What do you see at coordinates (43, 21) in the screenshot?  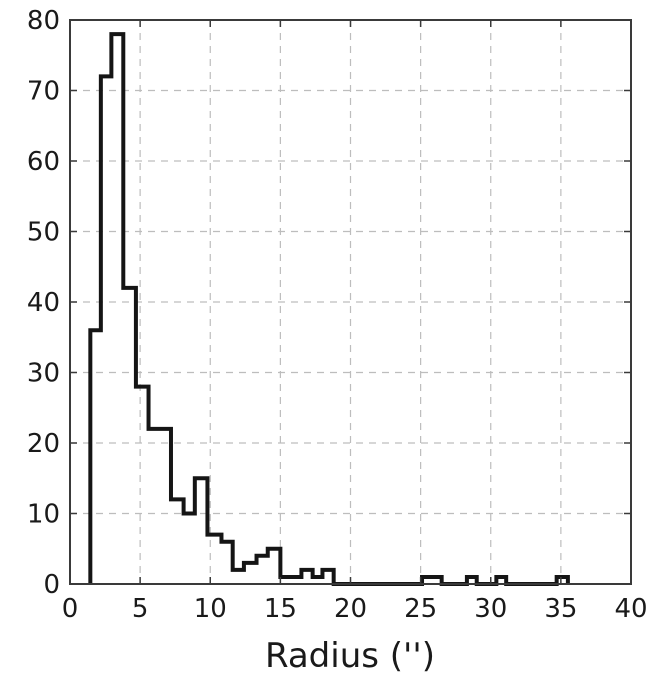 I see `y-tick-label: 80` at bounding box center [43, 21].